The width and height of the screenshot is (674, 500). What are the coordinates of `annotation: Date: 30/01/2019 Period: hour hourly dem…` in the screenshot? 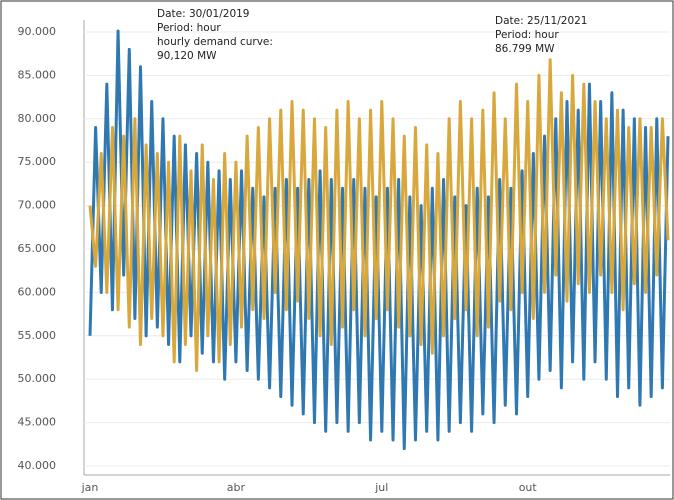 It's located at (215, 35).